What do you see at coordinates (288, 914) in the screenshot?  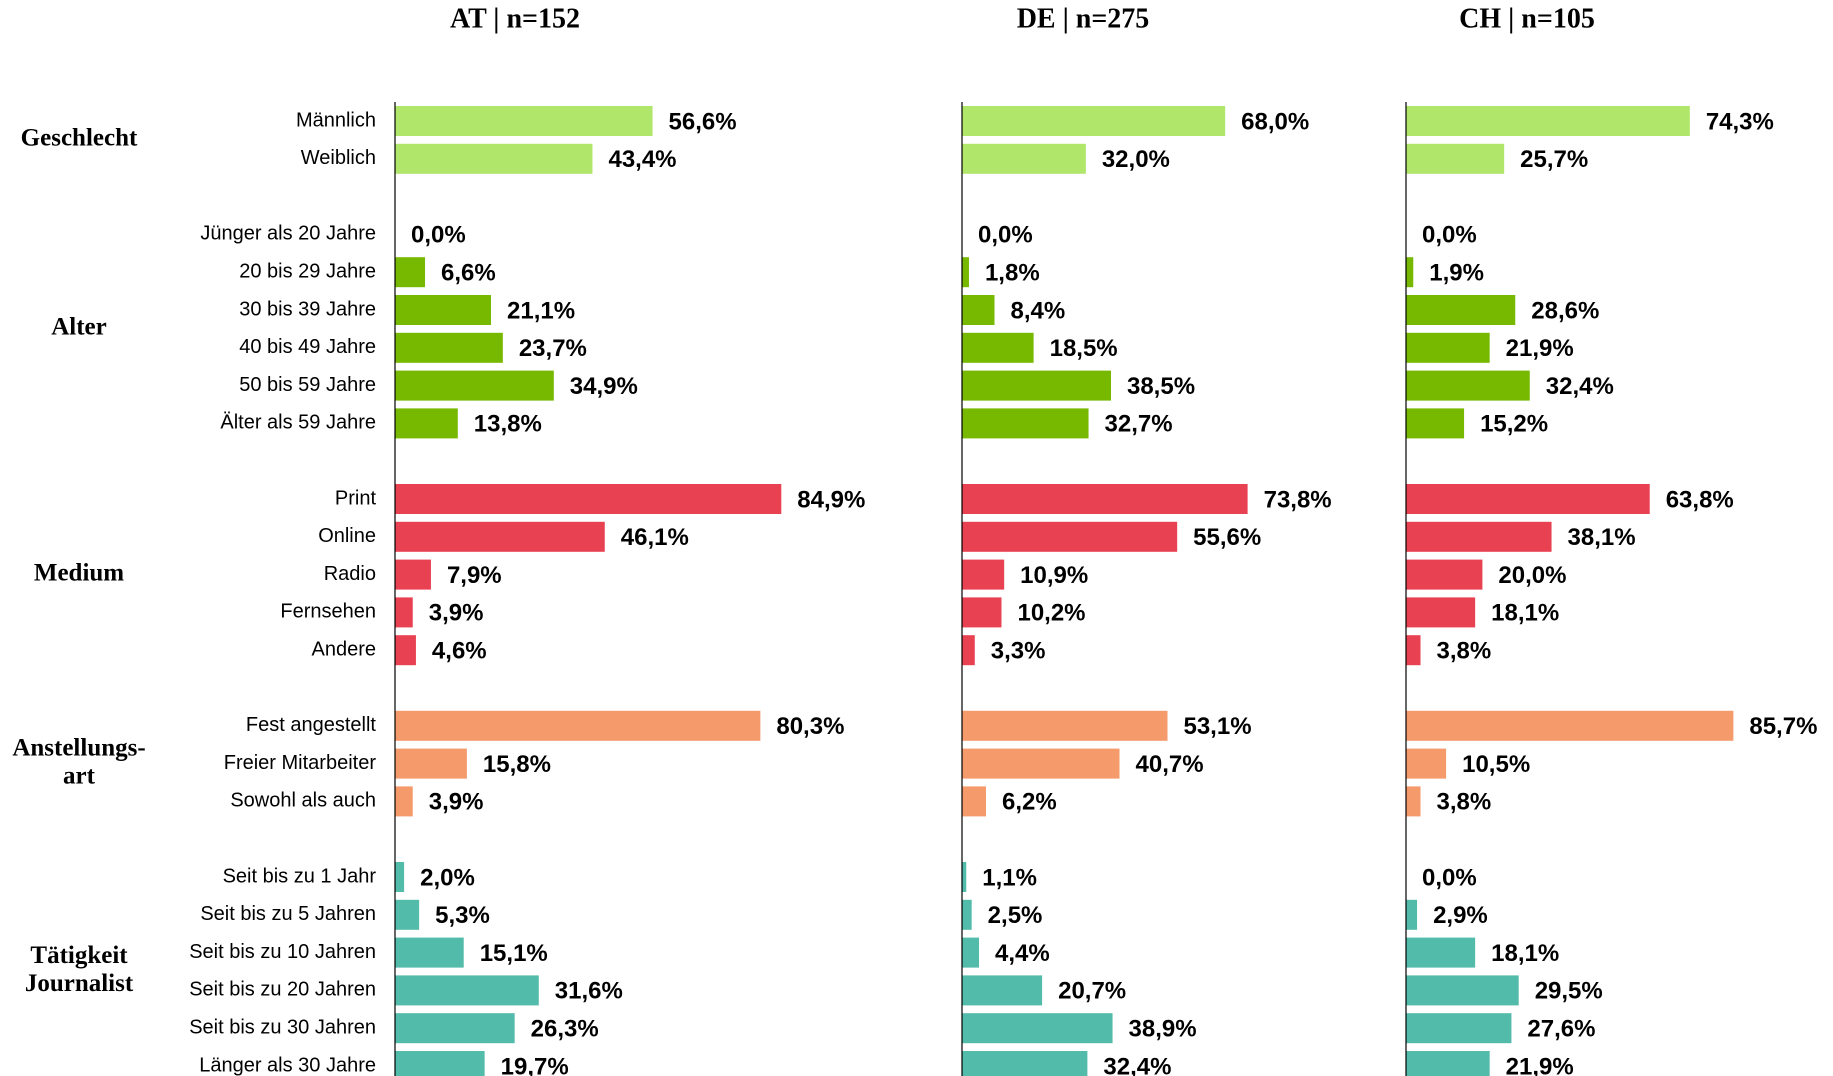 I see `category-label: Seit bis zu 5 Jahren` at bounding box center [288, 914].